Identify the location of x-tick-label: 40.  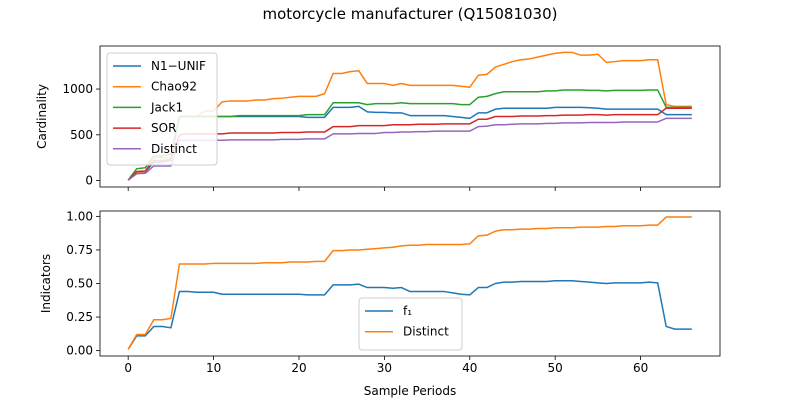
(469, 368).